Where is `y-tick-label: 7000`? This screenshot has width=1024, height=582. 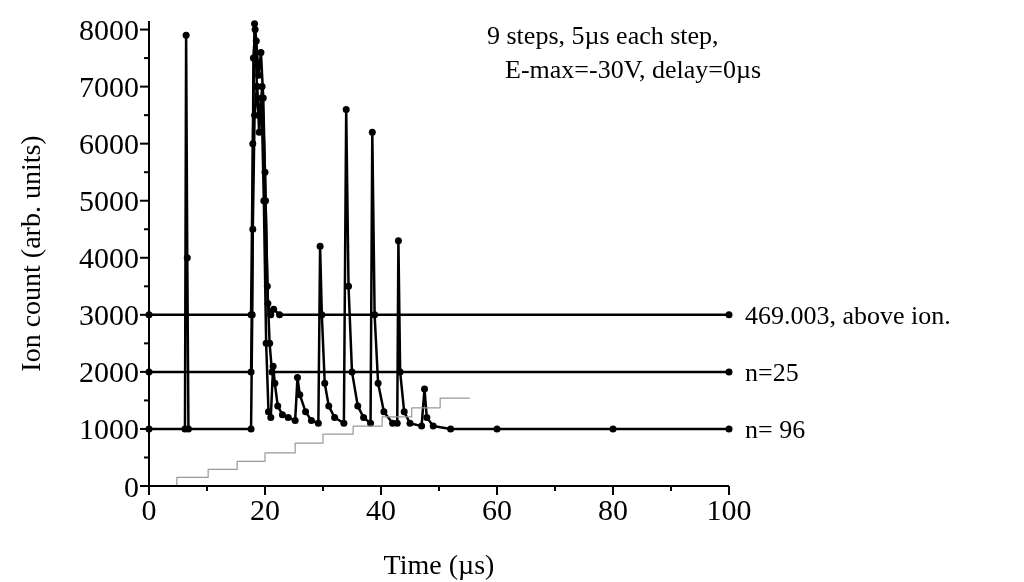
y-tick-label: 7000 is located at coordinates (109, 87).